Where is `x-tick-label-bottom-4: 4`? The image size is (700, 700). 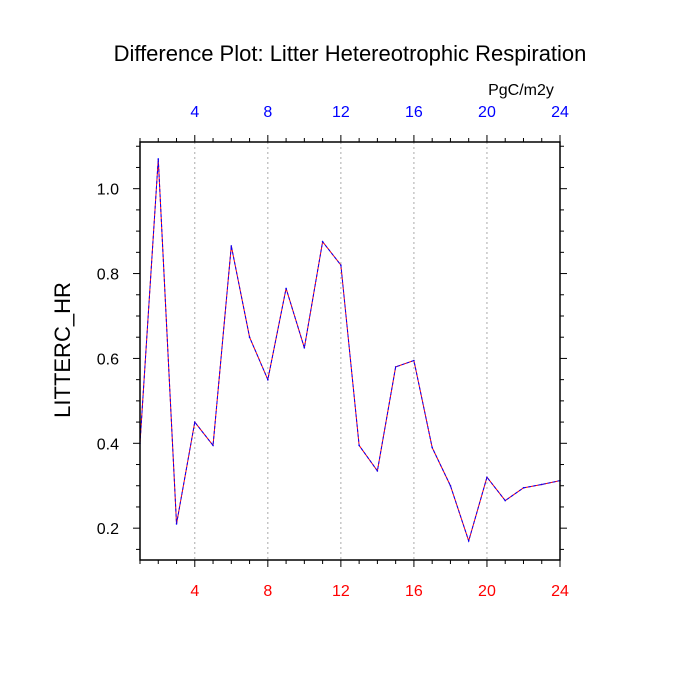
x-tick-label-bottom-4: 4 is located at coordinates (194, 591).